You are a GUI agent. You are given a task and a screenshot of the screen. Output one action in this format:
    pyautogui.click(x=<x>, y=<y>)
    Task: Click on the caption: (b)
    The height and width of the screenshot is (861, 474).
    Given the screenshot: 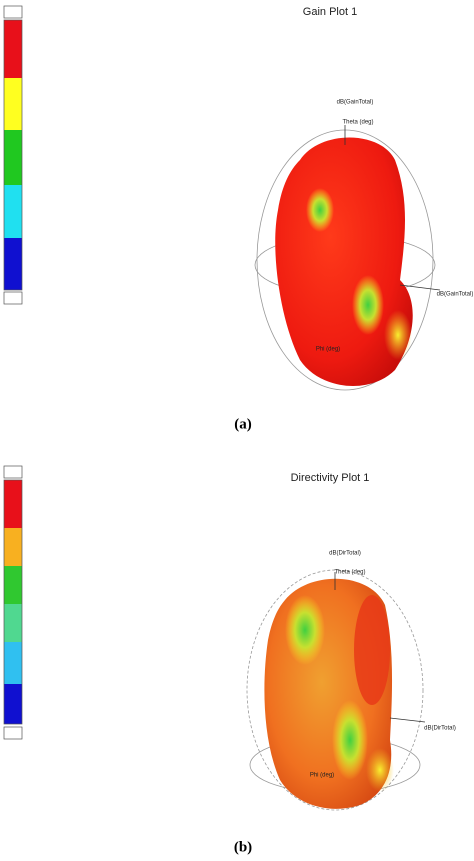 What is the action you would take?
    pyautogui.click(x=243, y=847)
    